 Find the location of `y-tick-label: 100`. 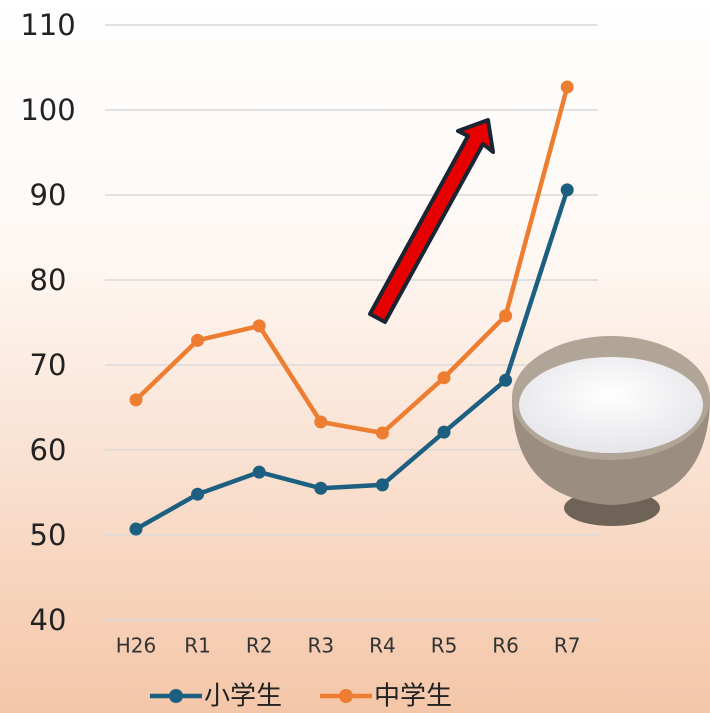

y-tick-label: 100 is located at coordinates (47, 110).